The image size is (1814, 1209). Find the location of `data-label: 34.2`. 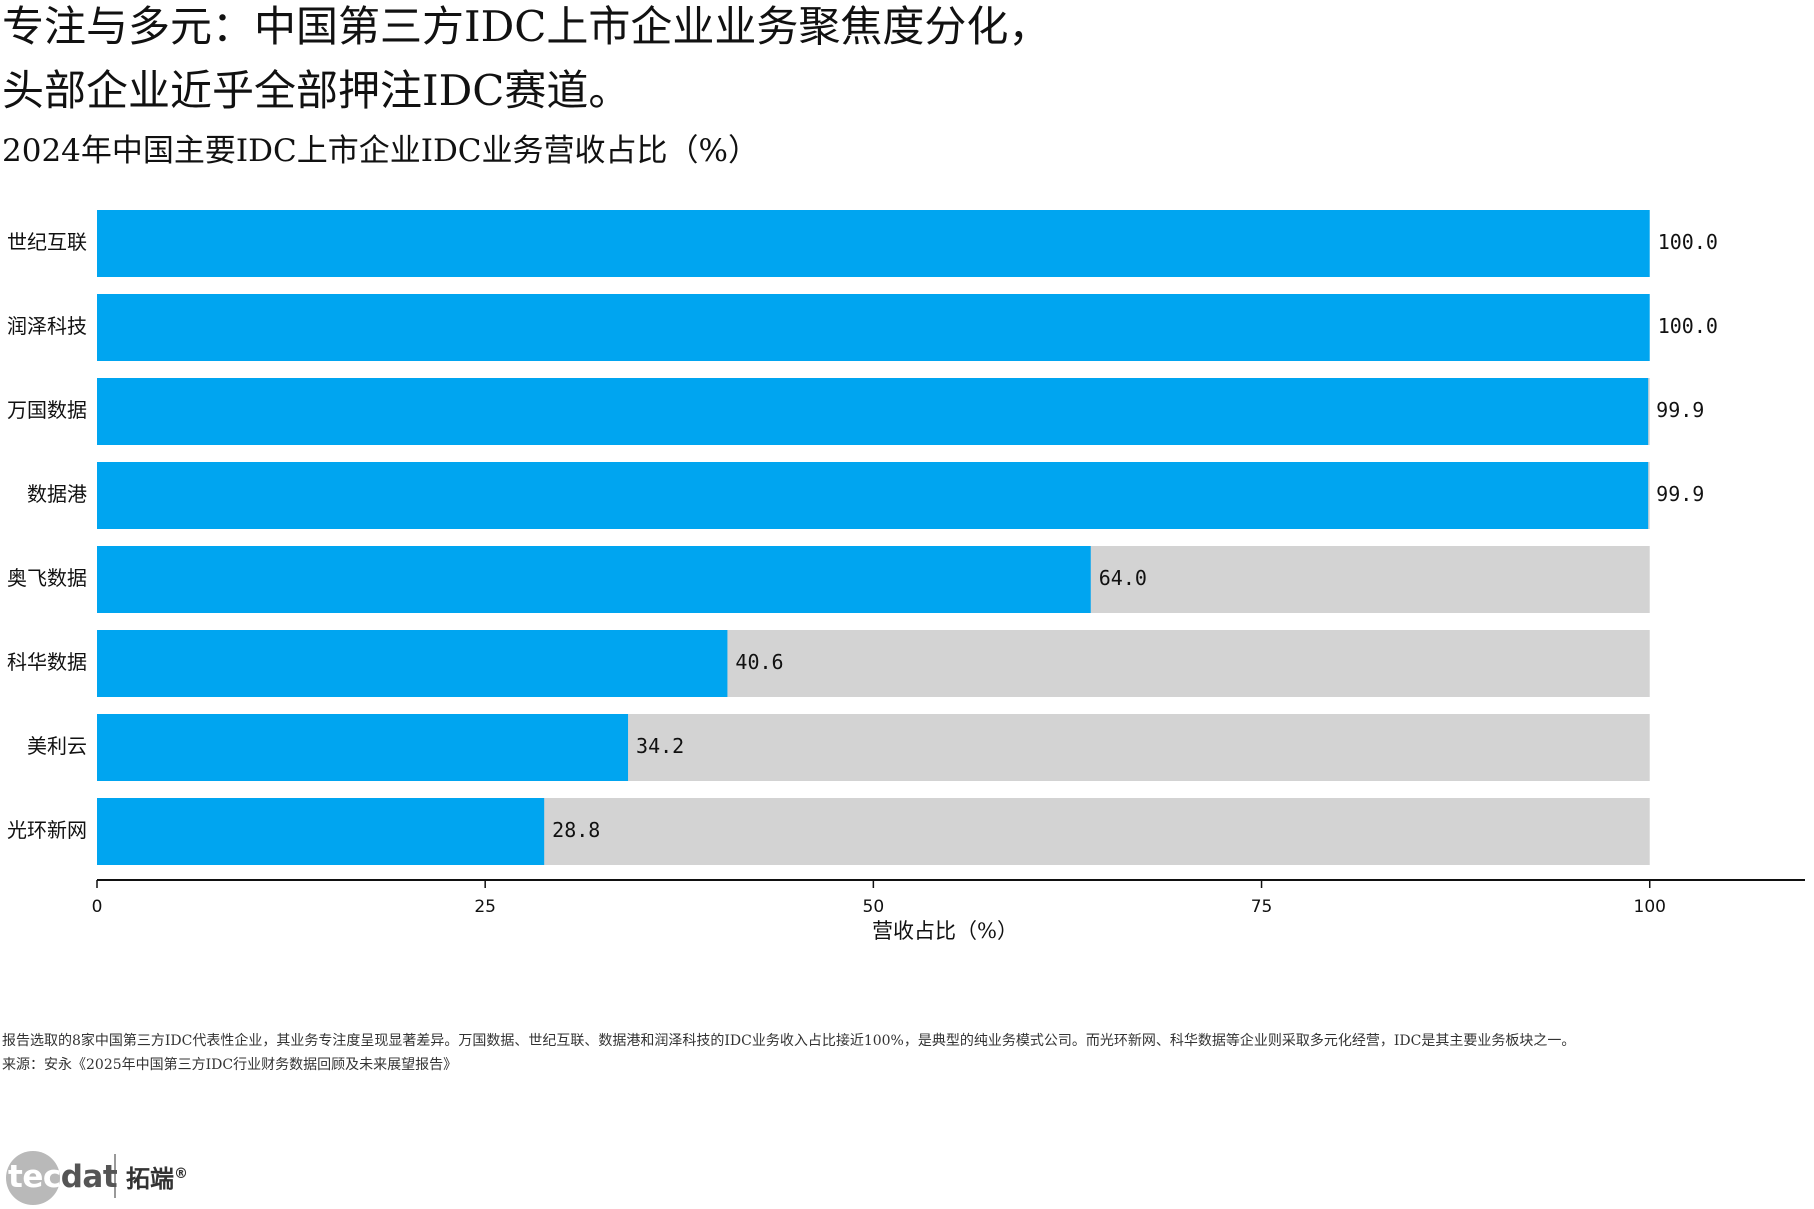

data-label: 34.2 is located at coordinates (660, 746).